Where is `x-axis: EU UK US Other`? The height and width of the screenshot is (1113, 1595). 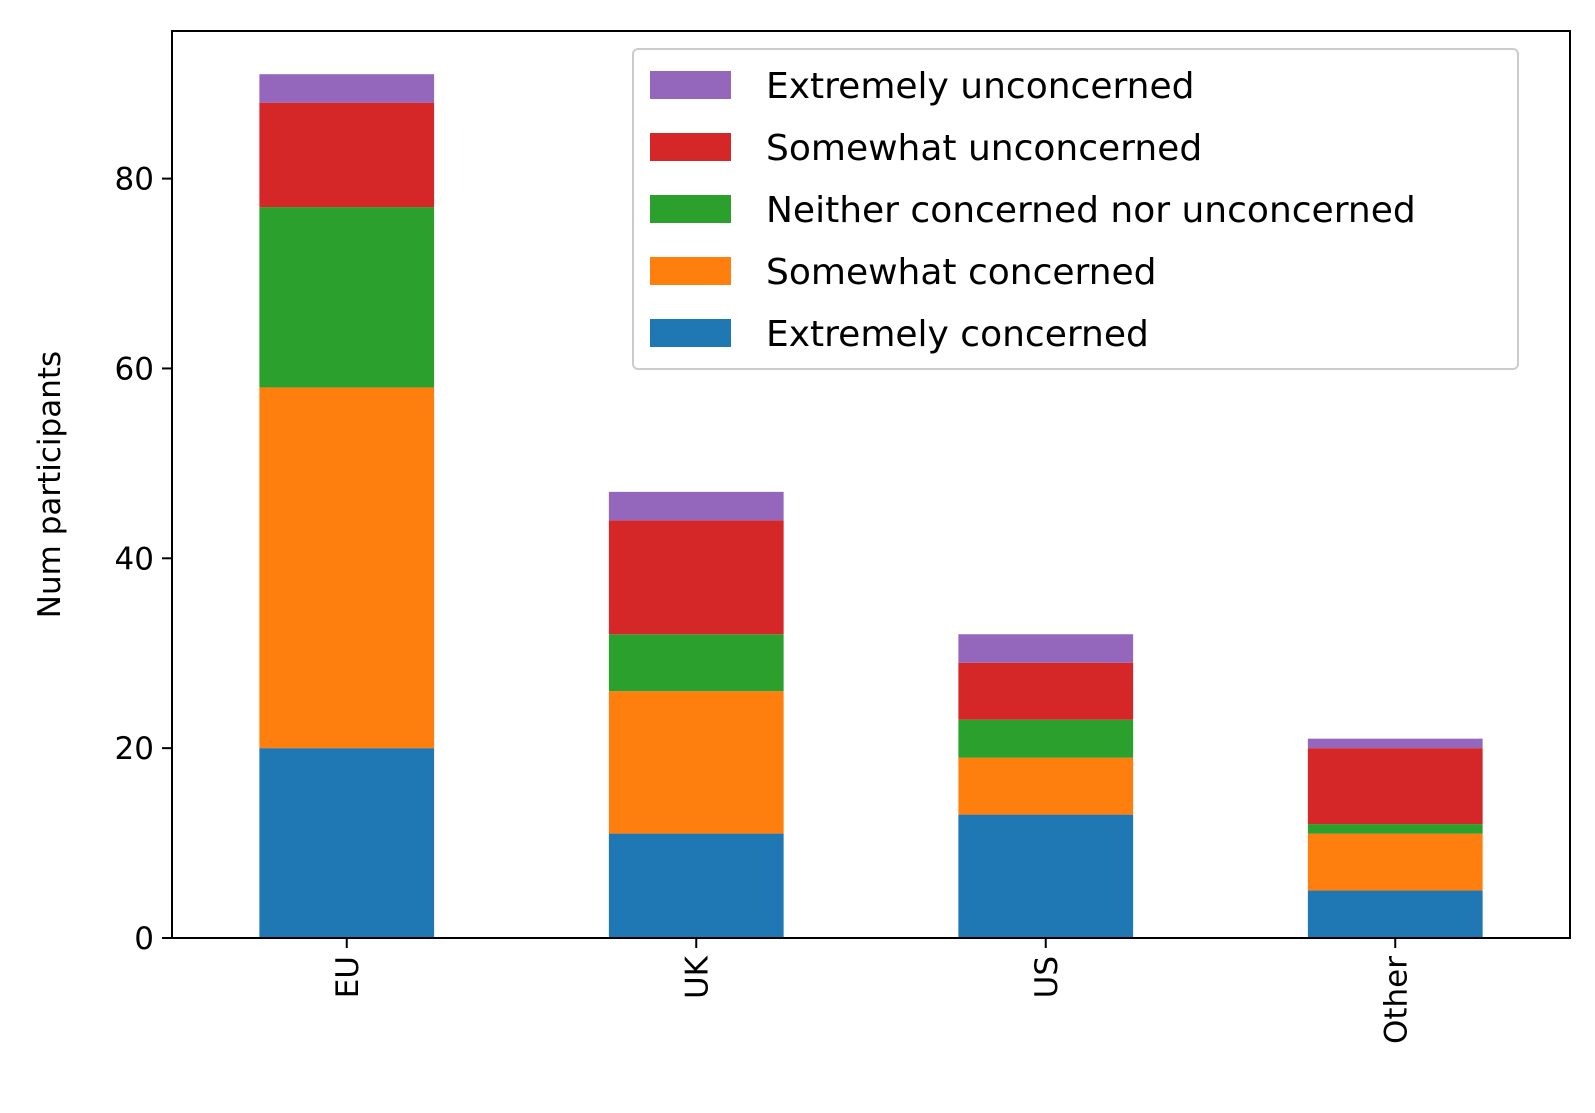 x-axis: EU UK US Other is located at coordinates (872, 991).